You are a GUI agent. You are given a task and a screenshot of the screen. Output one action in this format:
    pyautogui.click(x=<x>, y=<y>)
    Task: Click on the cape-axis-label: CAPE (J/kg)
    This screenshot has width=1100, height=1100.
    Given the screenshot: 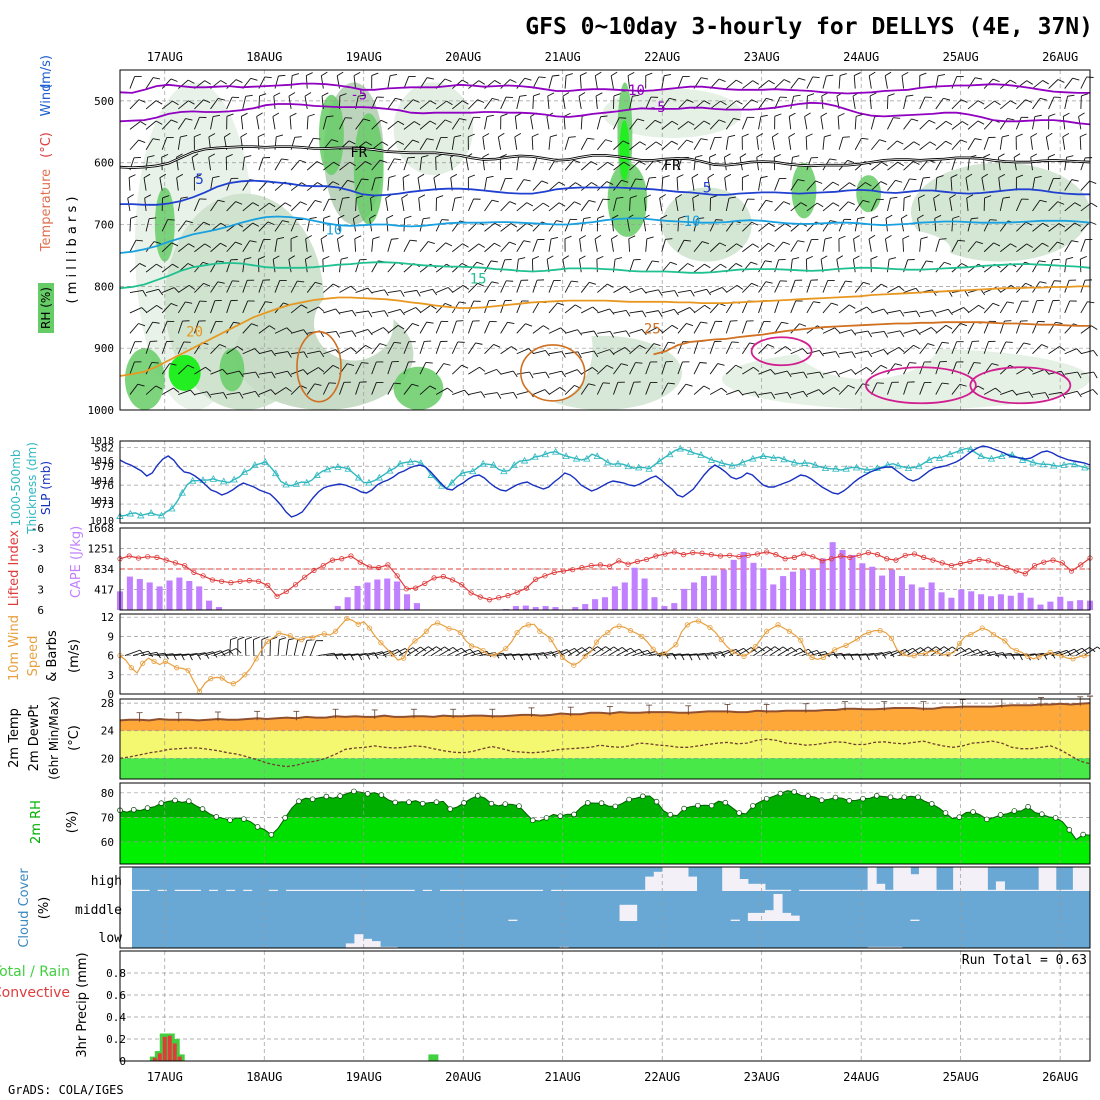 What is the action you would take?
    pyautogui.click(x=76, y=562)
    